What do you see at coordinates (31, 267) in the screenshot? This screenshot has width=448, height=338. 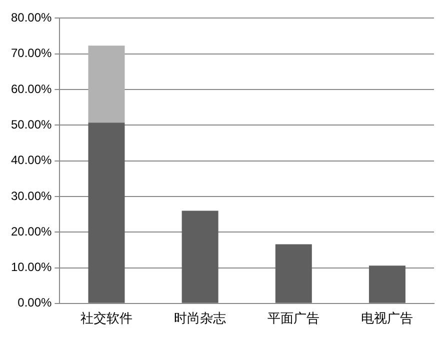 I see `y-tick-label: 10.00%` at bounding box center [31, 267].